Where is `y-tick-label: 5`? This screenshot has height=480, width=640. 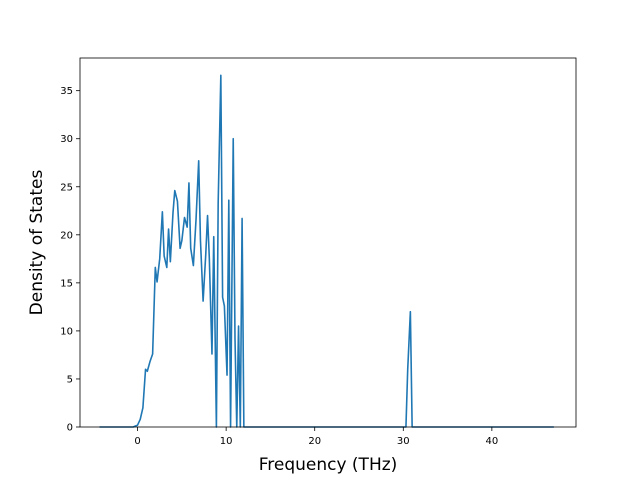 y-tick-label: 5 is located at coordinates (70, 379).